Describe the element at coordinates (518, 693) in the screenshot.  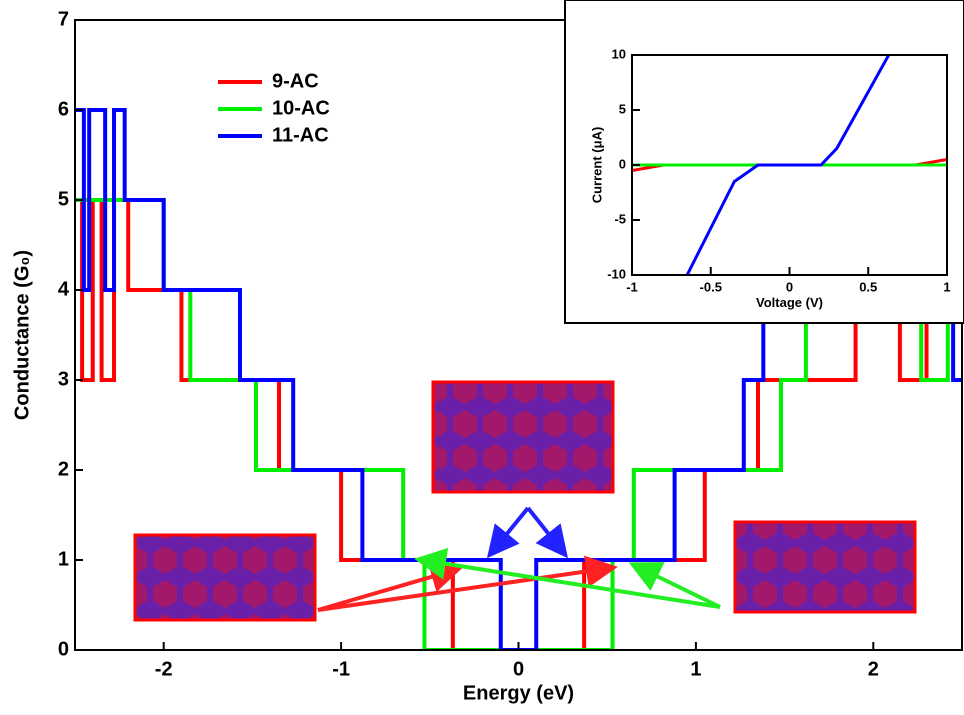
I see `x-axis-label: Energy (eV)` at that location.